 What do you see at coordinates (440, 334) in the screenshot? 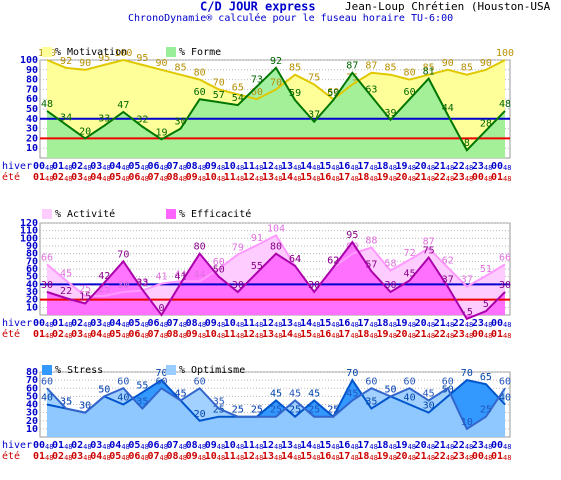
I see `x-tick-label: 22` at bounding box center [440, 334].